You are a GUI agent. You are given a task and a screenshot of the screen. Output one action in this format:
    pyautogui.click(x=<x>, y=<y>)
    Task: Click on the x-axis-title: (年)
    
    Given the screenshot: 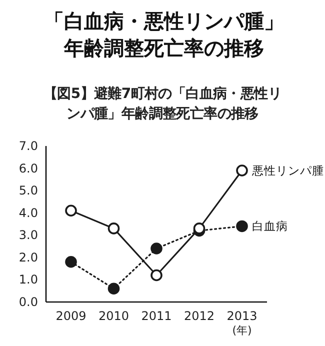 What is the action you would take?
    pyautogui.click(x=242, y=330)
    